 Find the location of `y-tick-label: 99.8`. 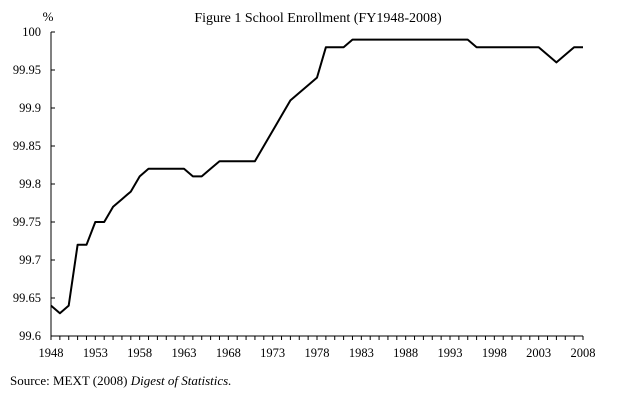

y-tick-label: 99.8 is located at coordinates (30, 184).